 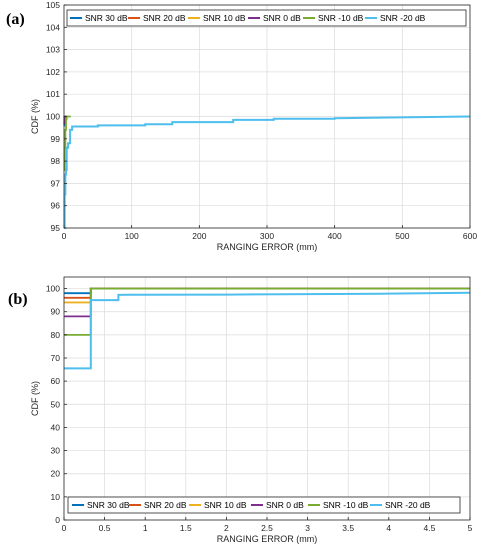 I want to click on y-tick-label: 97, so click(x=56, y=183).